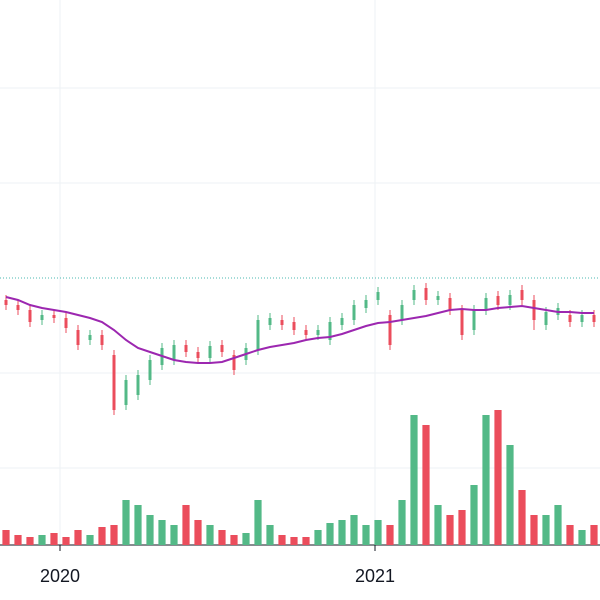  I want to click on x-tick-label: 2021, so click(375, 576).